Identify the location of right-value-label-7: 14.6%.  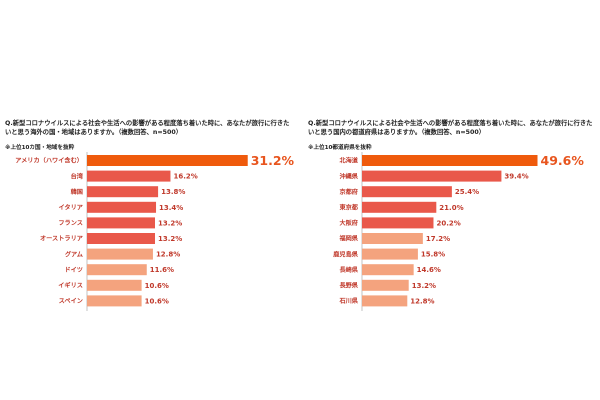
(429, 270).